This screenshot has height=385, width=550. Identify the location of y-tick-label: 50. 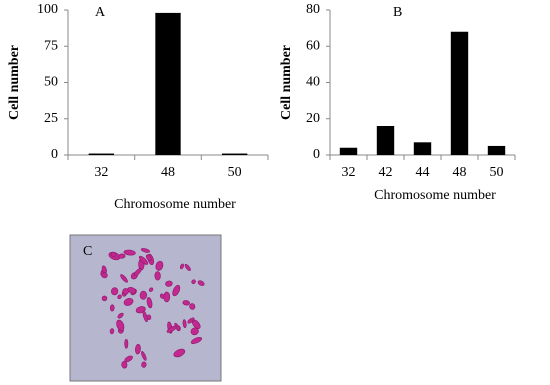
(51, 82).